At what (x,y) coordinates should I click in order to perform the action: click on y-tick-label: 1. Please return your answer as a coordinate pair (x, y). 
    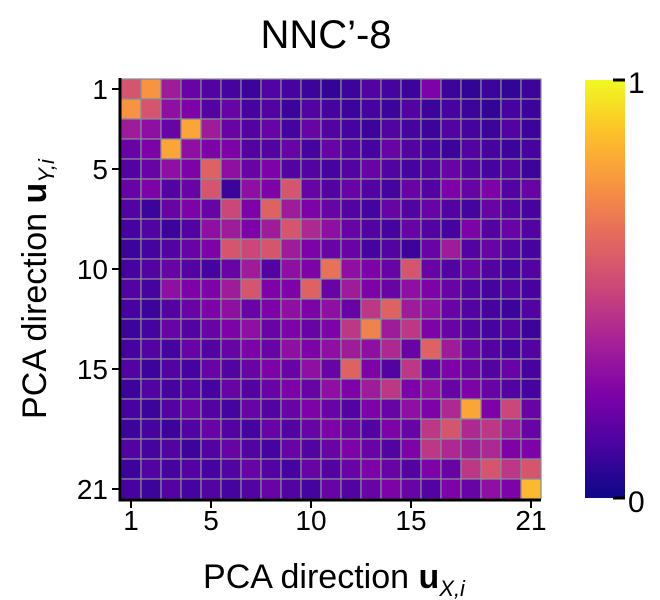
    Looking at the image, I should click on (100, 89).